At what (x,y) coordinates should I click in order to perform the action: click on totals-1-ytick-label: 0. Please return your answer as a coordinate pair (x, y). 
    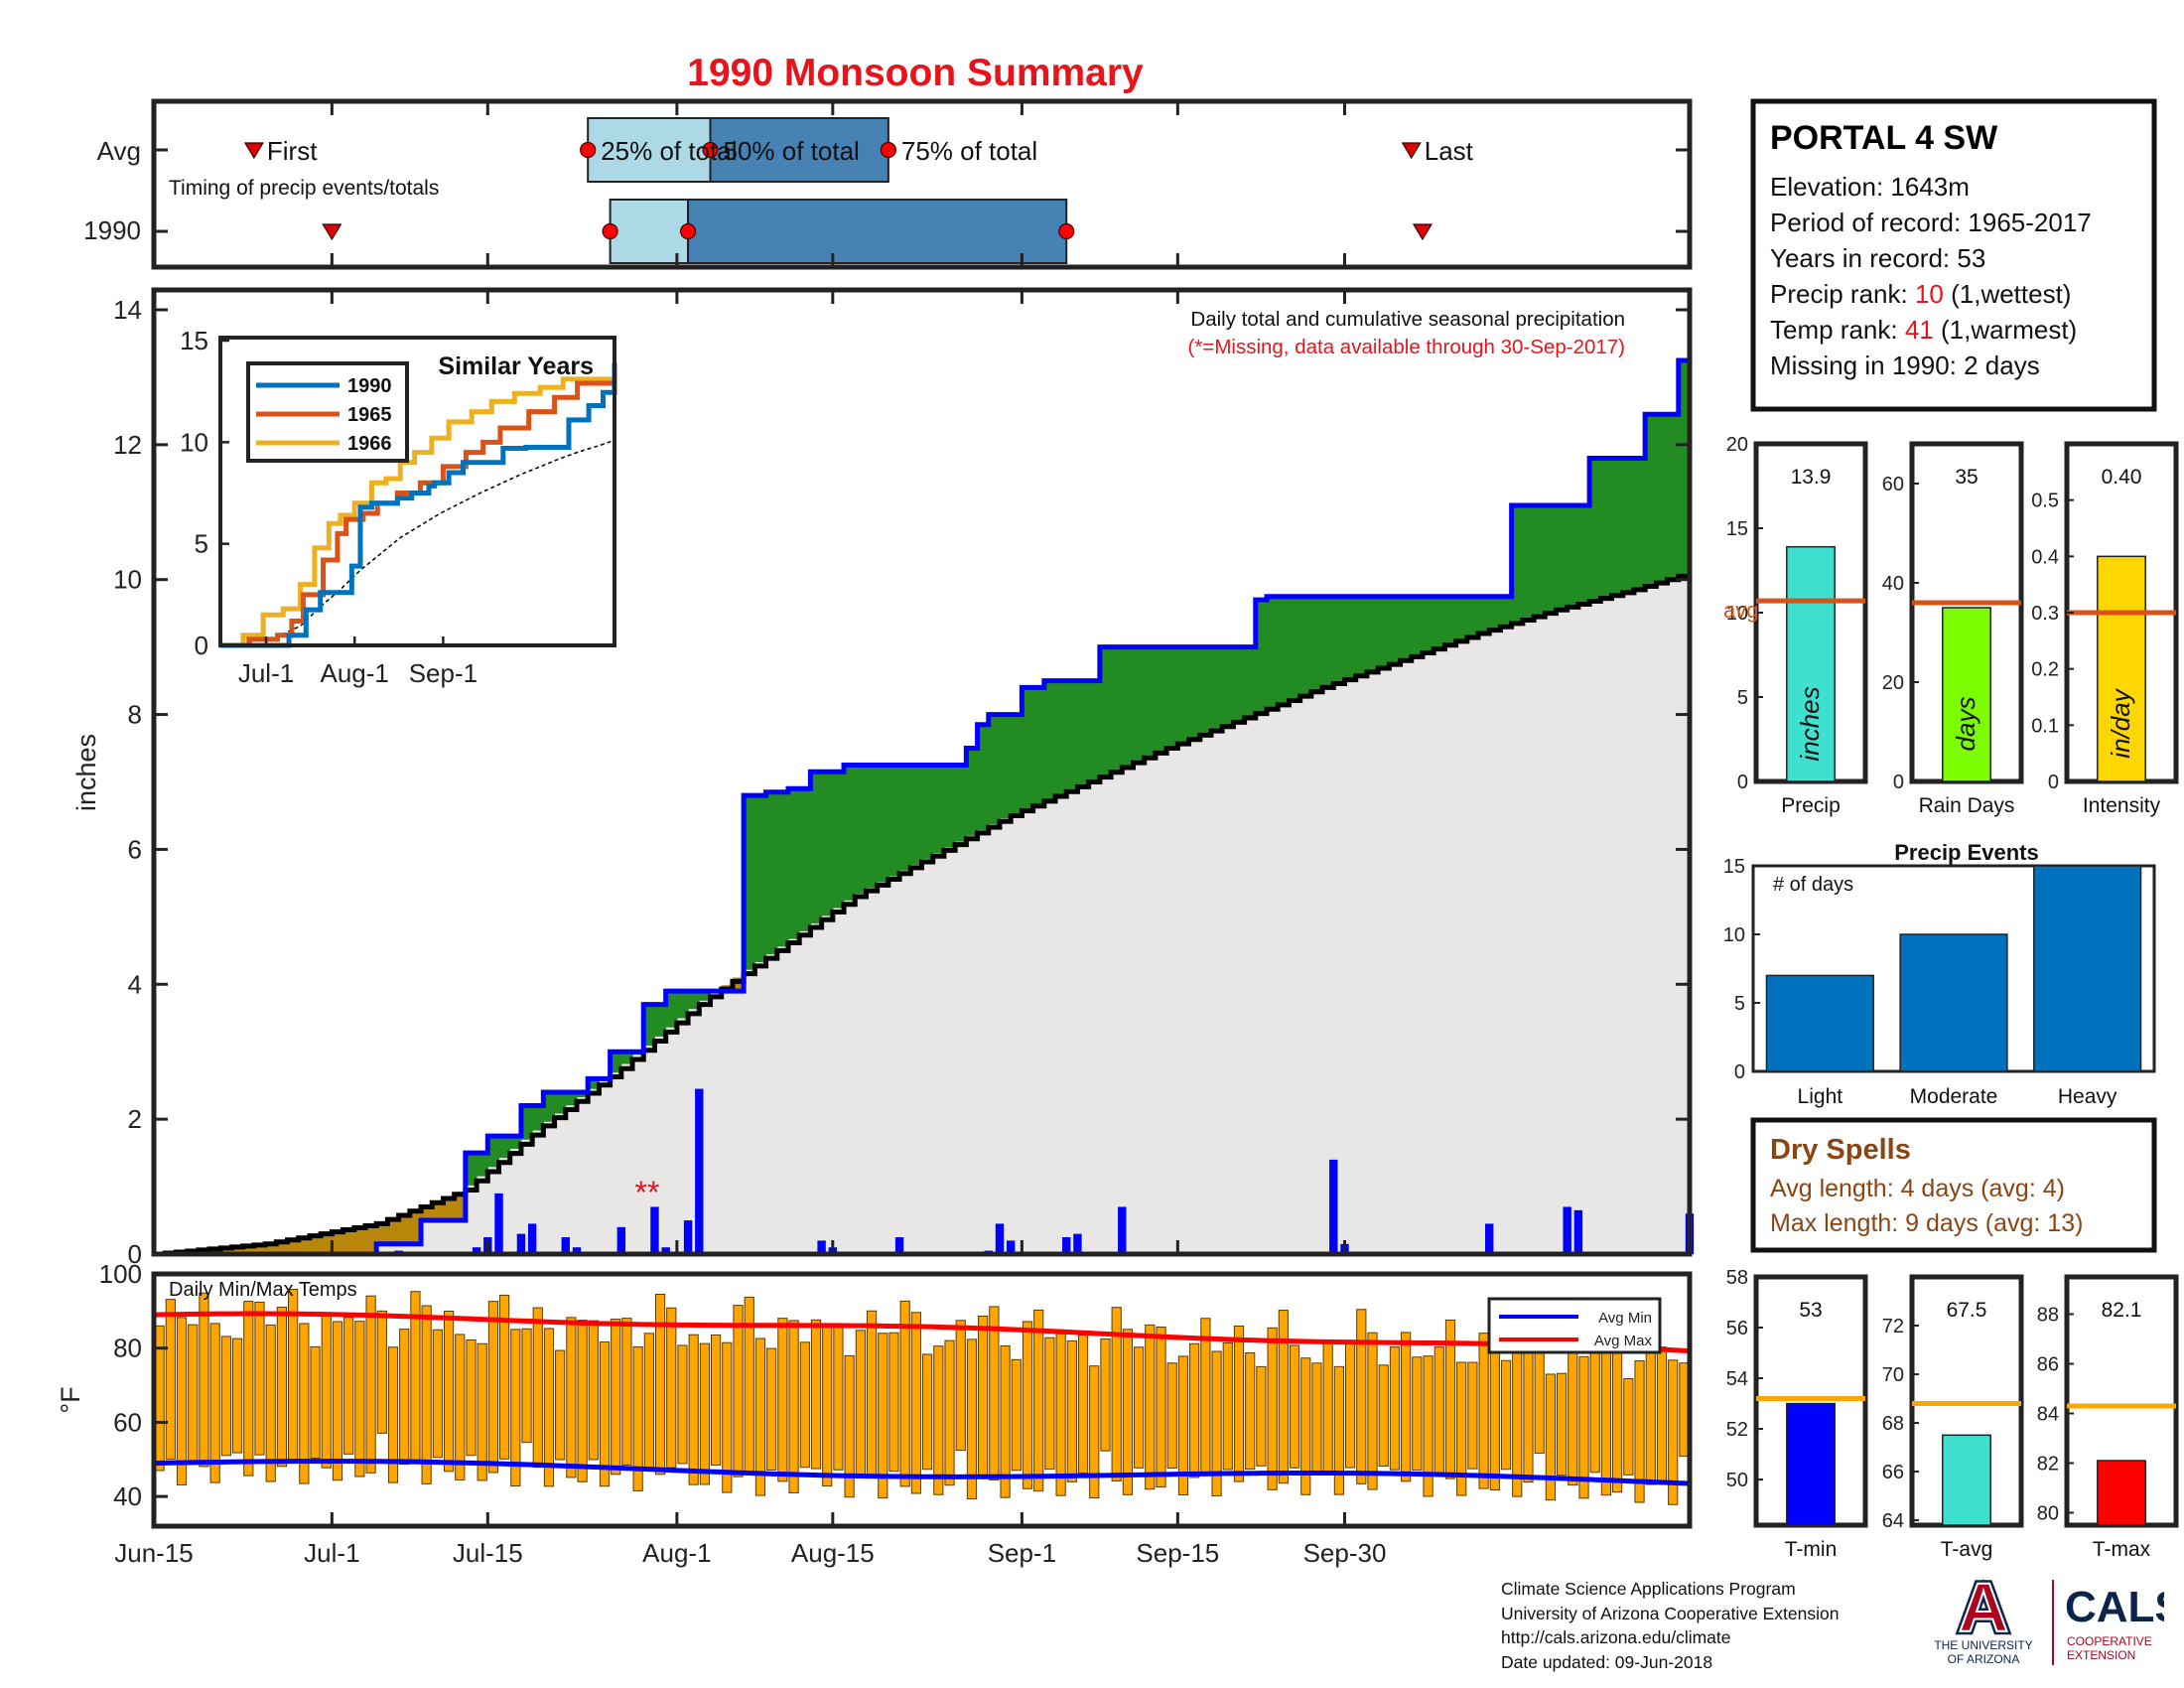
    Looking at the image, I should click on (1898, 782).